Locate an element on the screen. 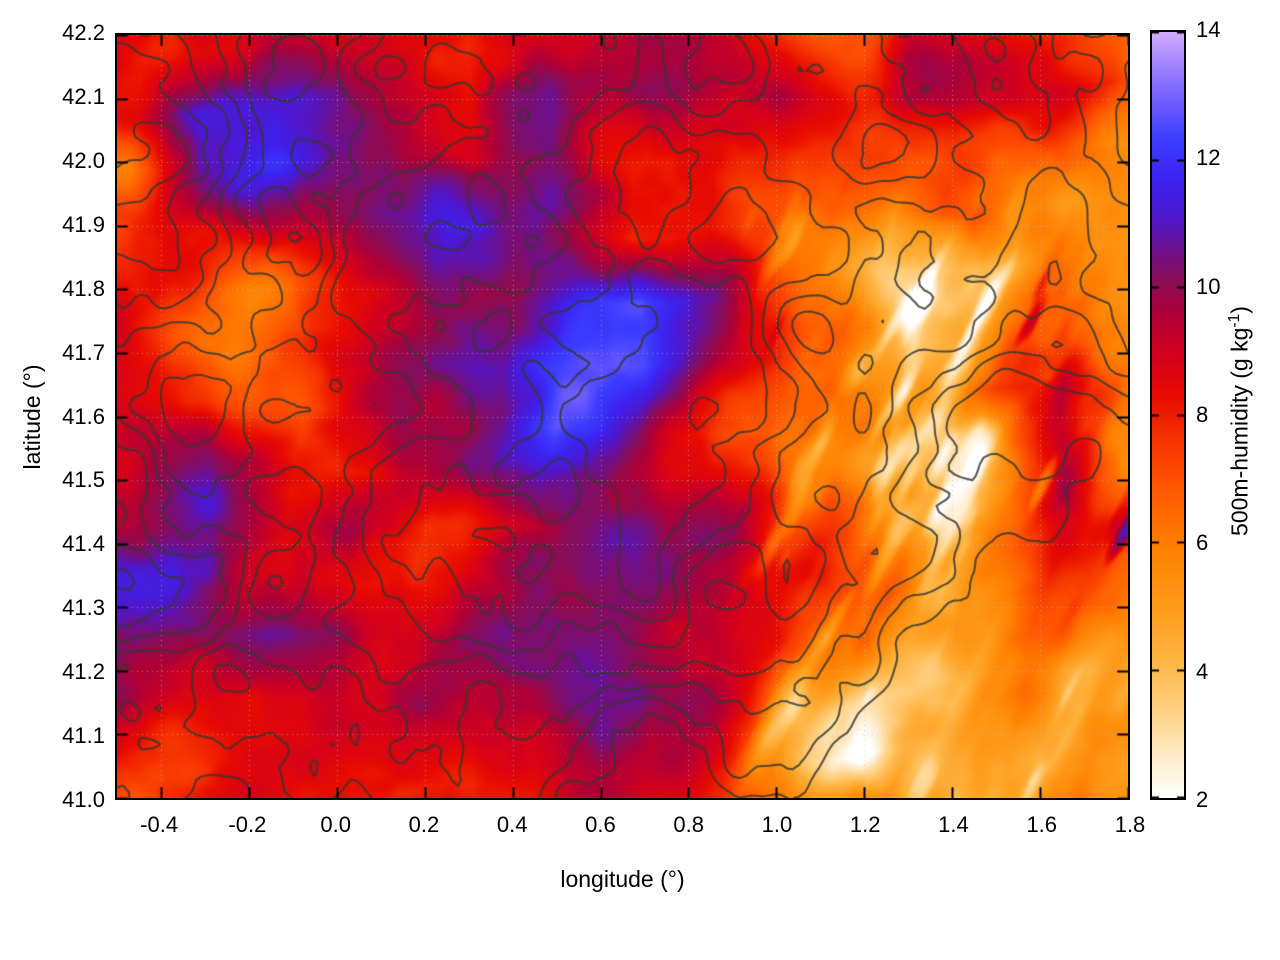 The image size is (1280, 960). colorbar is located at coordinates (1168, 415).